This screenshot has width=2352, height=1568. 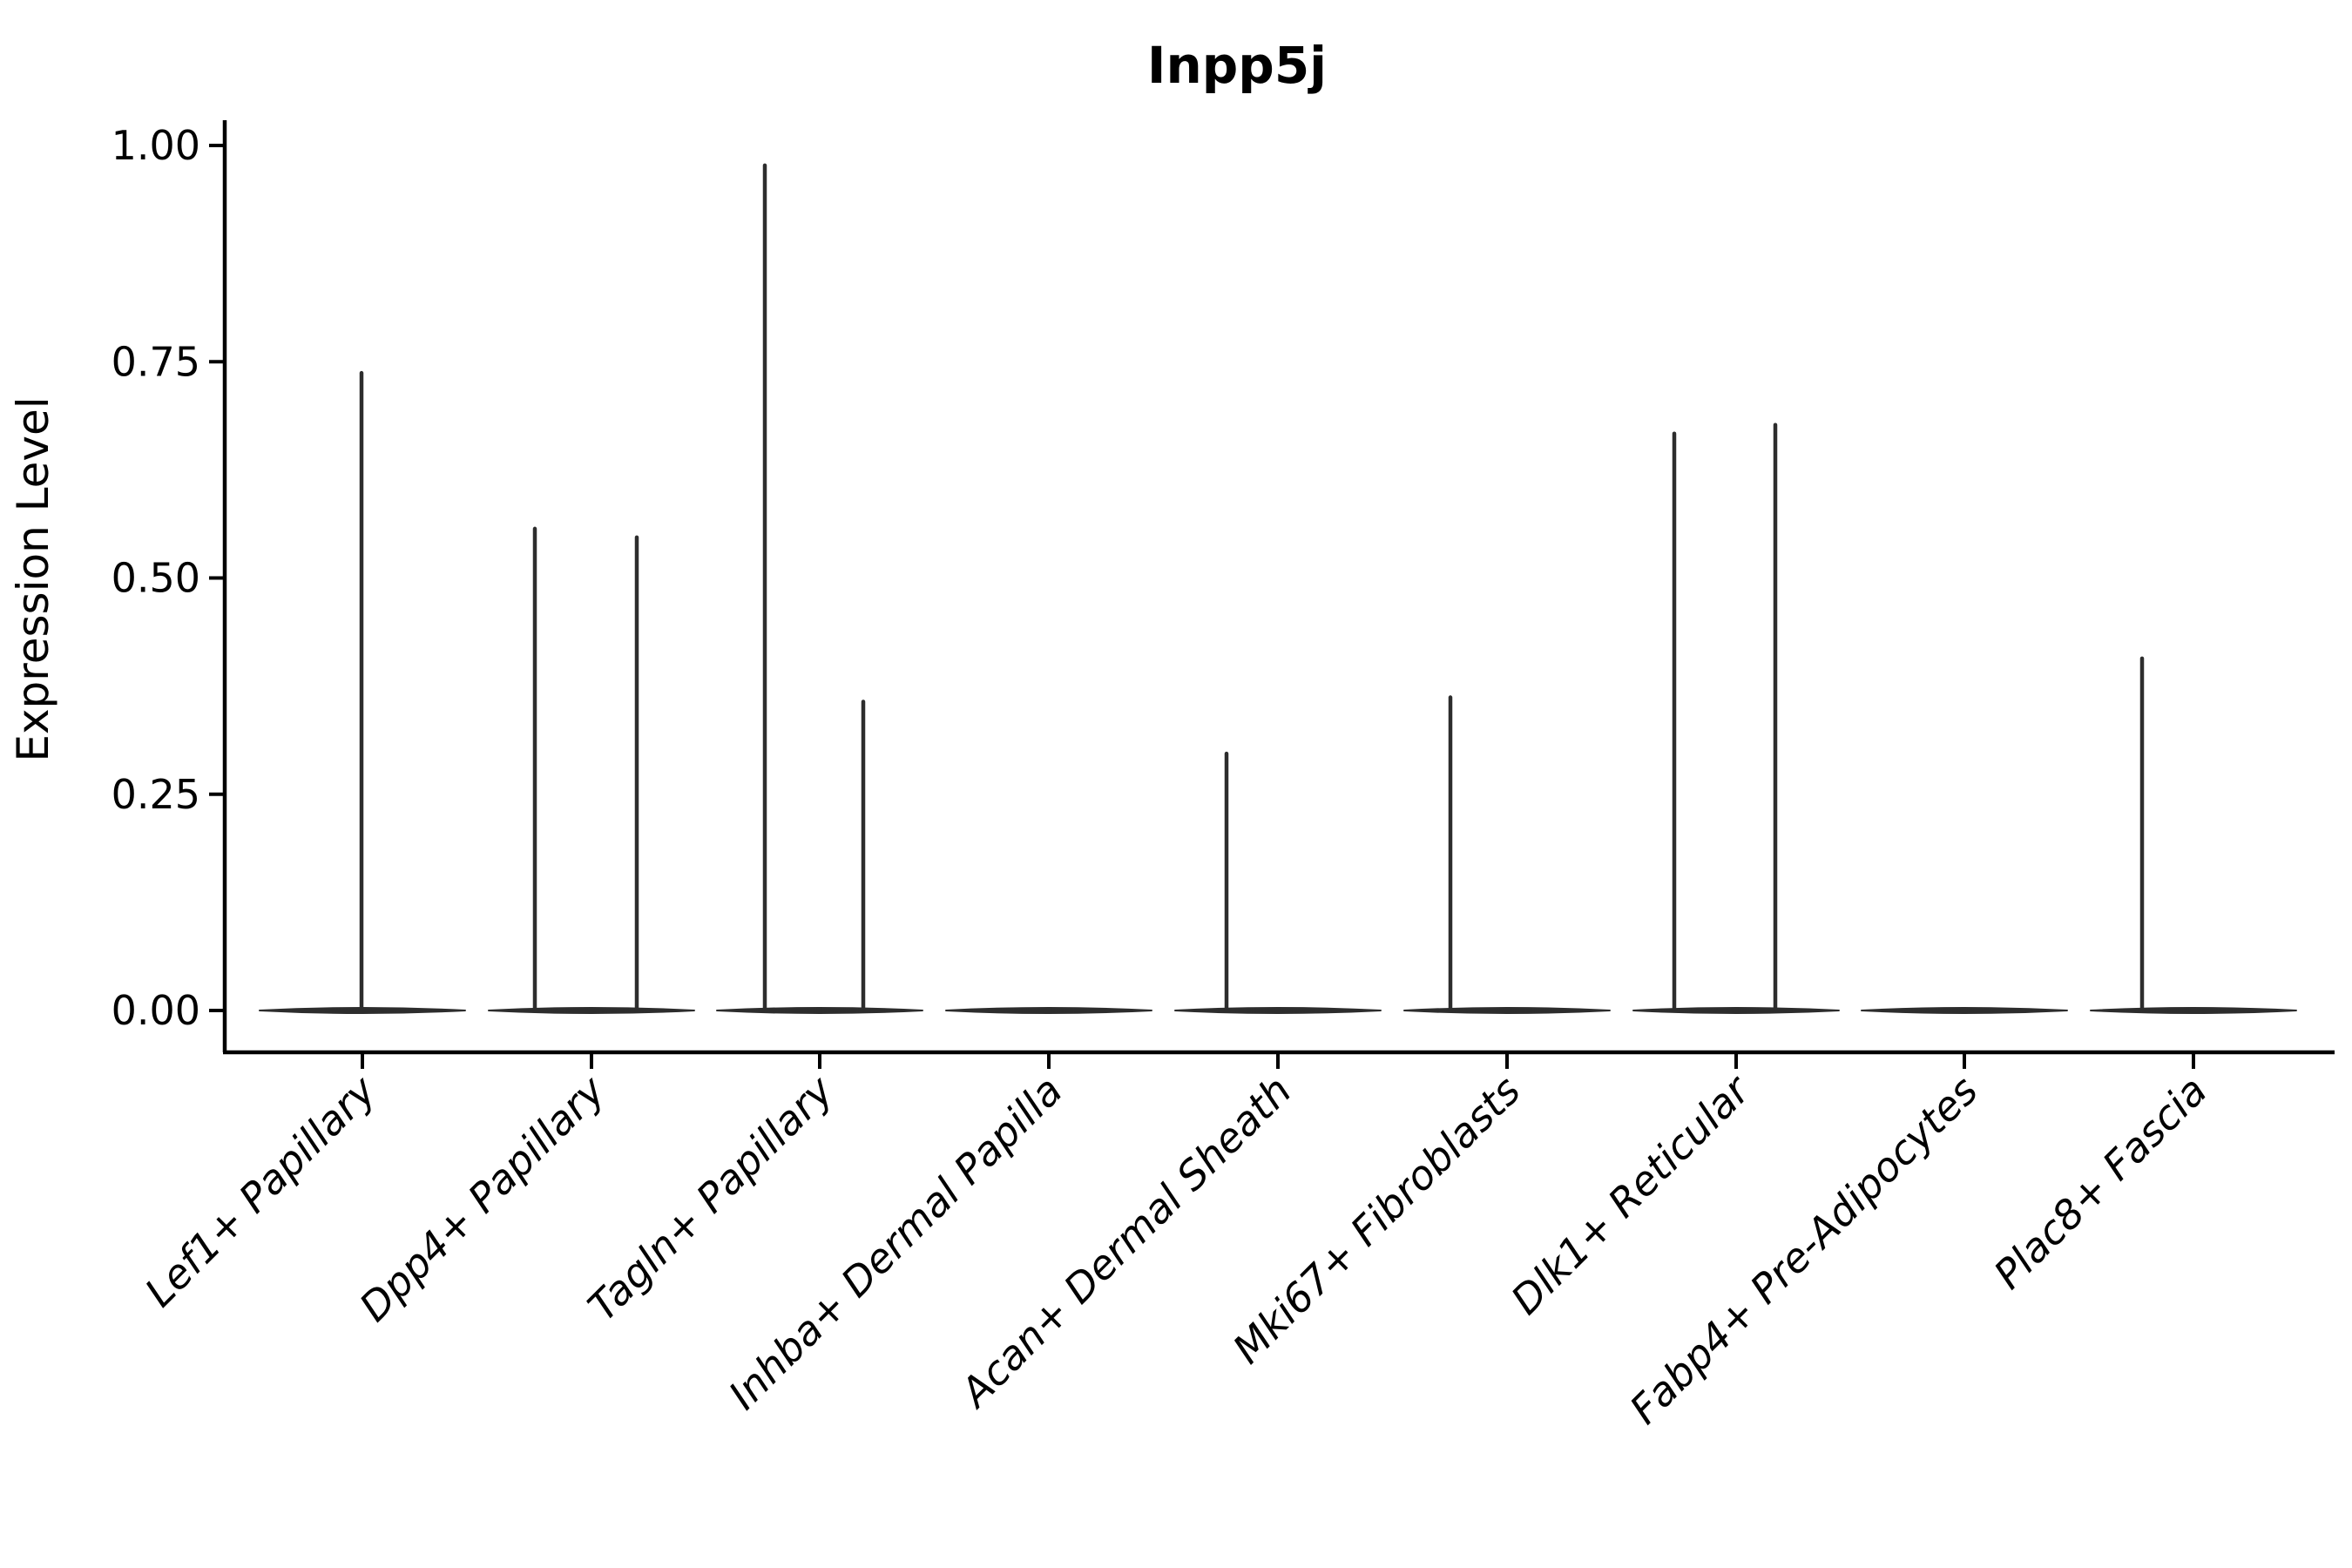 I want to click on y-tick-label: 1.00, so click(x=156, y=145).